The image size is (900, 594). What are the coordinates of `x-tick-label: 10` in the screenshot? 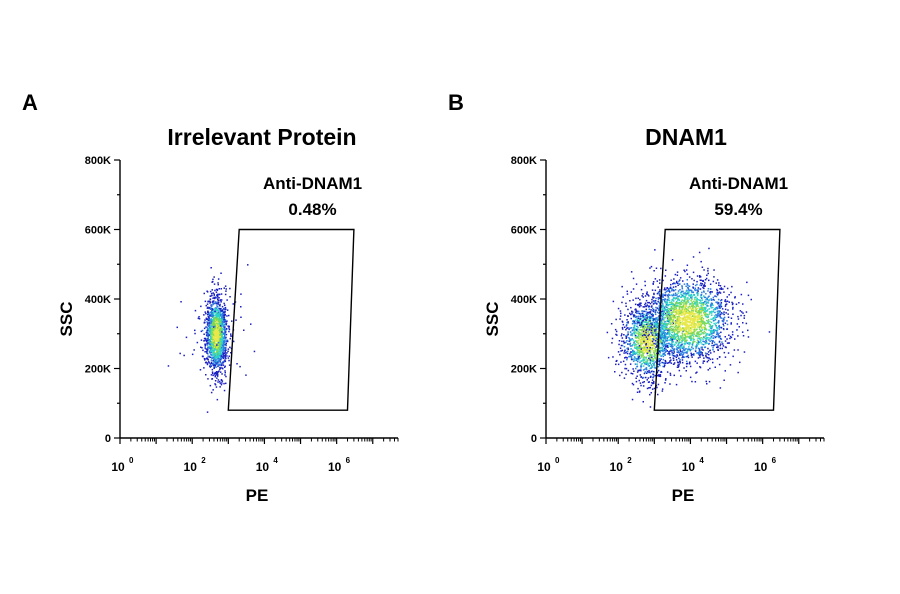 It's located at (191, 467).